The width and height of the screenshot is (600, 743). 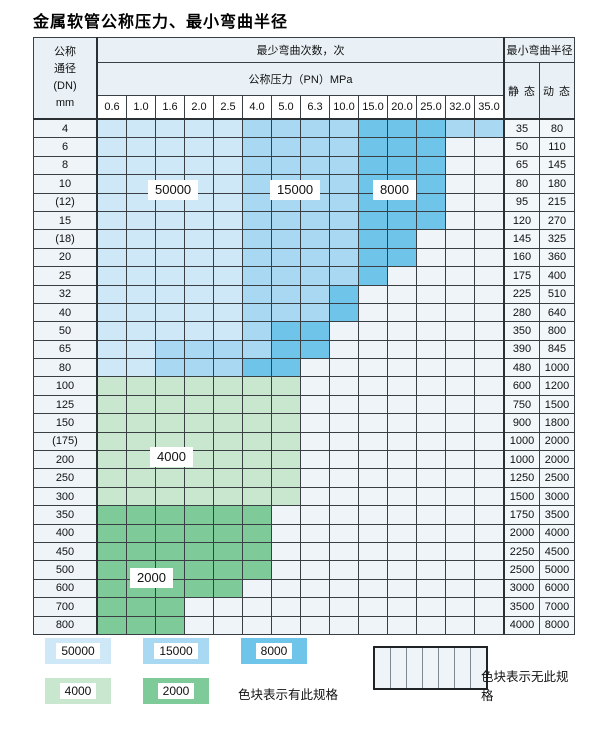 I want to click on dynamic-radius-cell: 3000, so click(x=557, y=496).